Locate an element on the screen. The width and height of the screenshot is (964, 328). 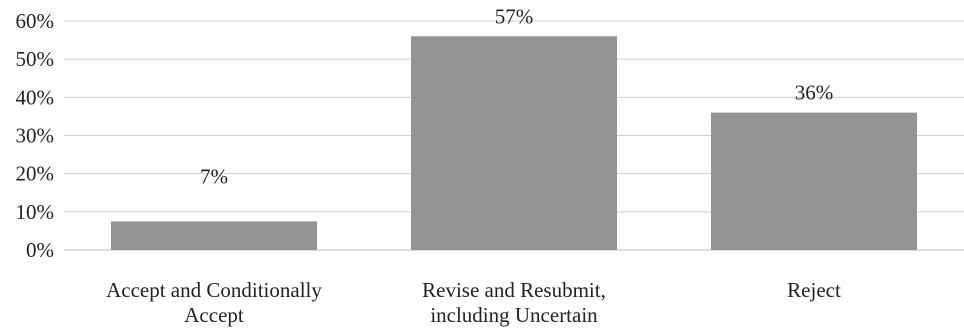
category-label: Reject is located at coordinates (814, 290).